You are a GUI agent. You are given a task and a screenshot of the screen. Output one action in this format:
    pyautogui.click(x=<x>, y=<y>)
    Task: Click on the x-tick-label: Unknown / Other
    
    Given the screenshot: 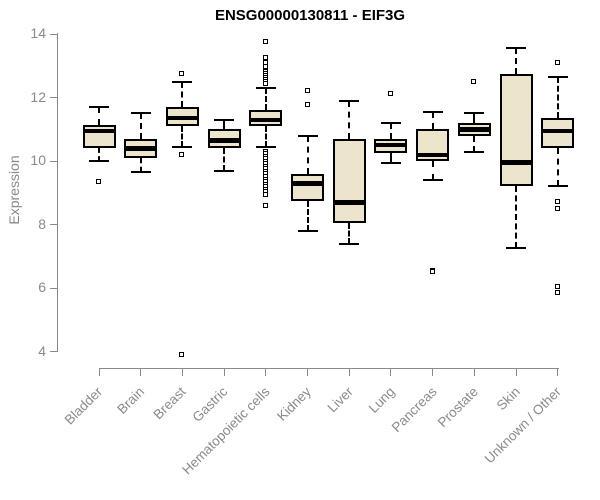 What is the action you would take?
    pyautogui.click(x=523, y=425)
    